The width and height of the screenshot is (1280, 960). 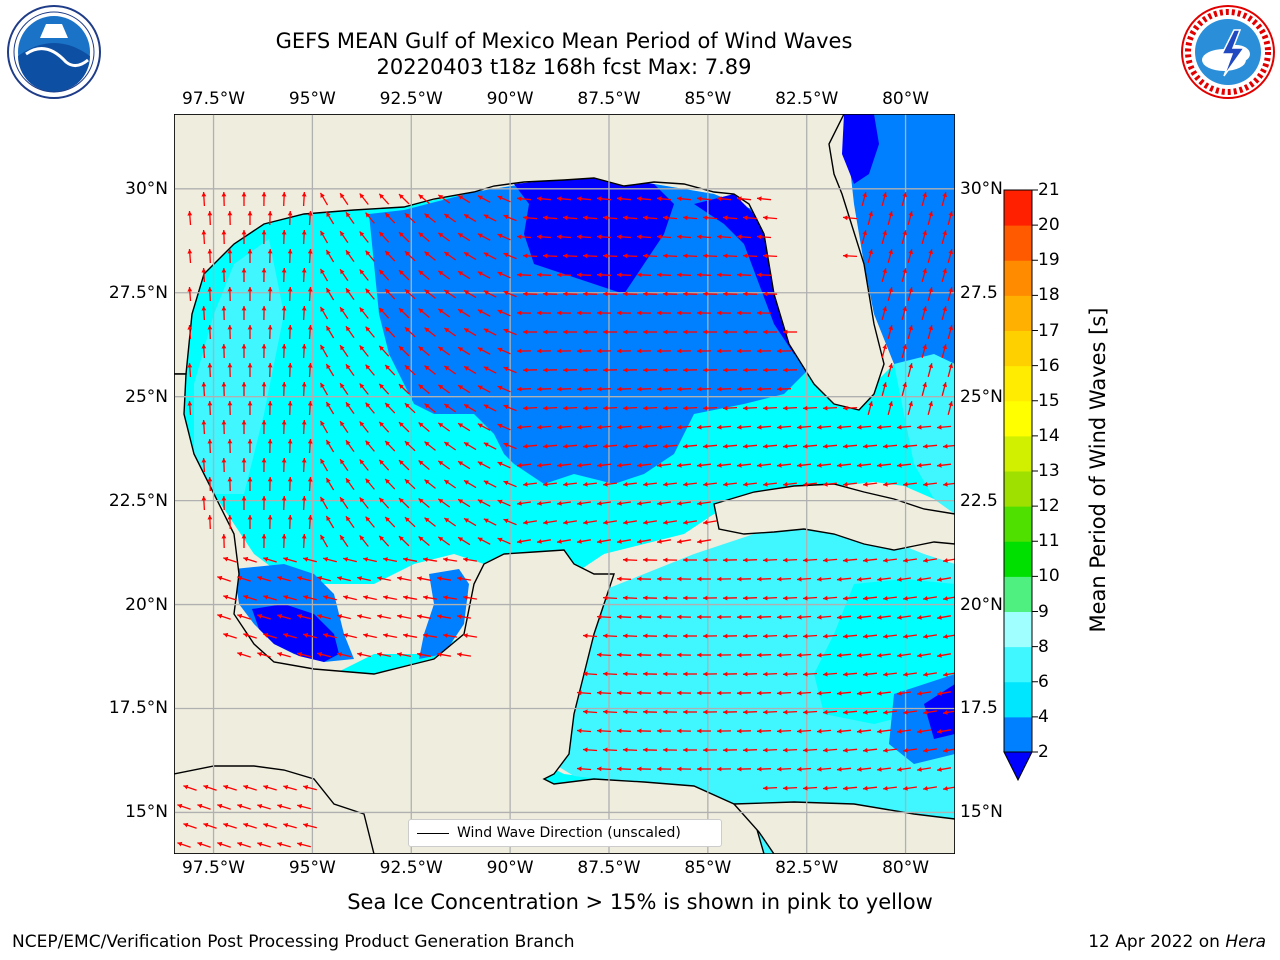 I want to click on colorbar-level-label: 10, so click(x=1049, y=576).